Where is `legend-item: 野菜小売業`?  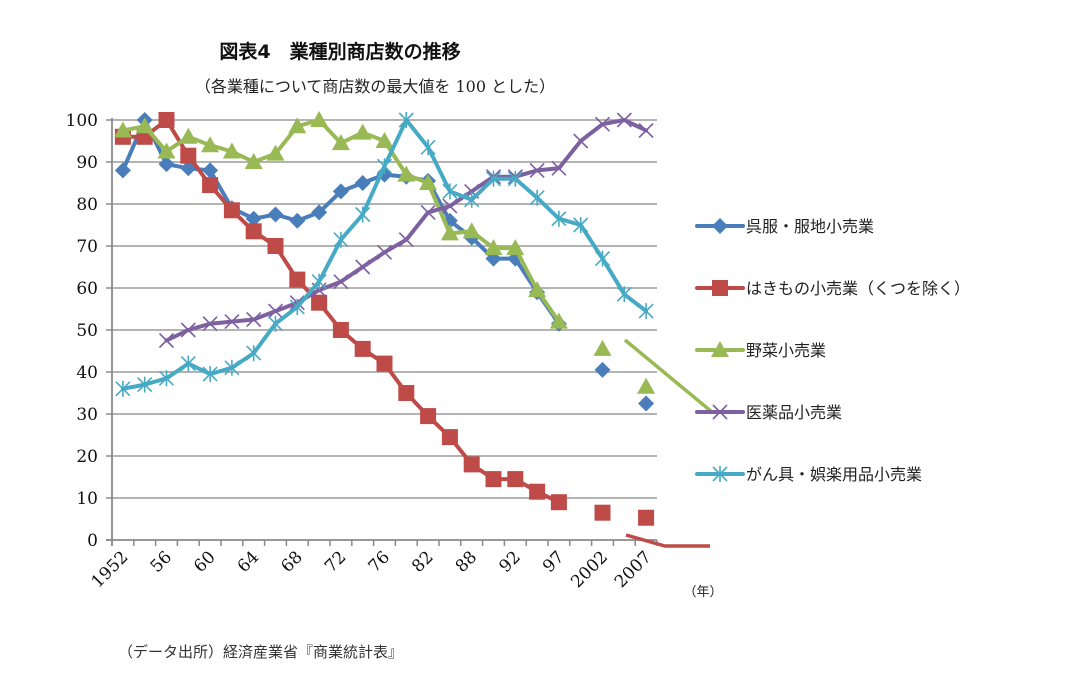
legend-item: 野菜小売業 is located at coordinates (760, 350).